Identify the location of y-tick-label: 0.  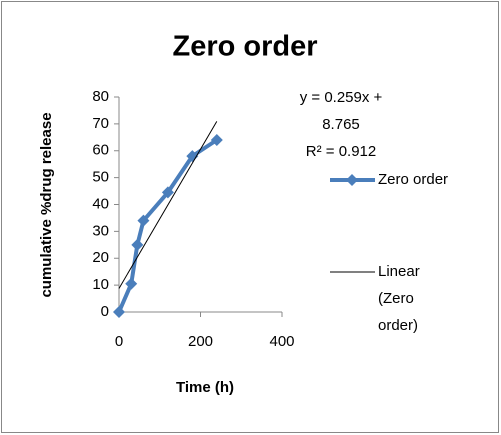
(105, 311).